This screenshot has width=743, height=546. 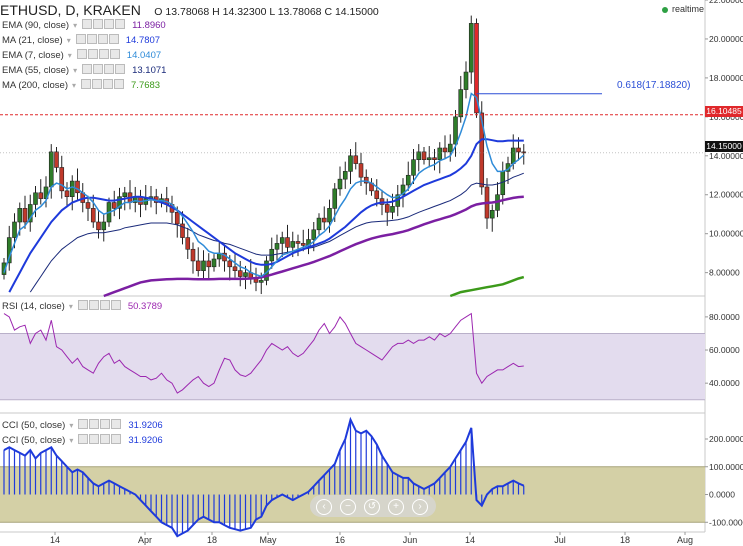 I want to click on time-tick-label: Jul, so click(x=560, y=540).